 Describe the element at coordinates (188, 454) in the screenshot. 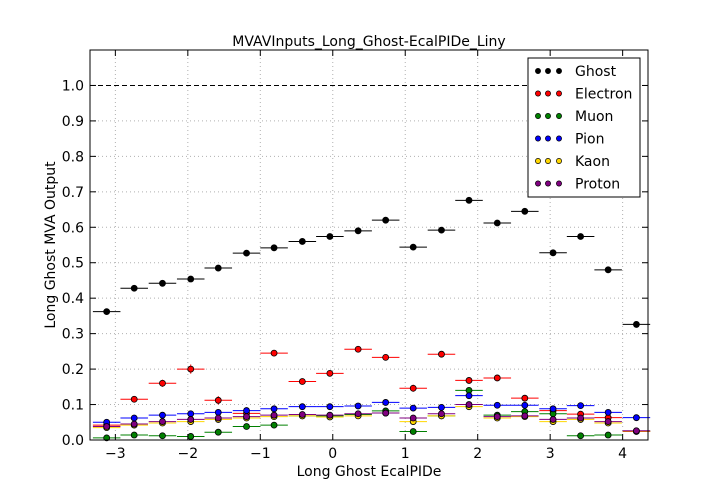

I see `x-tick-label: −2` at that location.